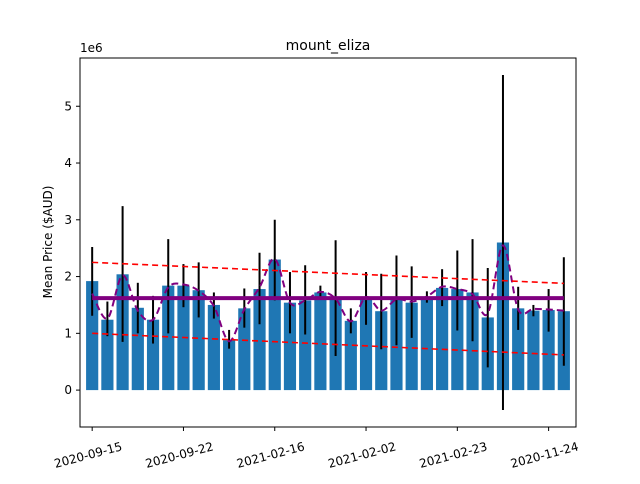 This screenshot has height=484, width=640. What do you see at coordinates (68, 163) in the screenshot?
I see `y-tick-label: 4` at bounding box center [68, 163].